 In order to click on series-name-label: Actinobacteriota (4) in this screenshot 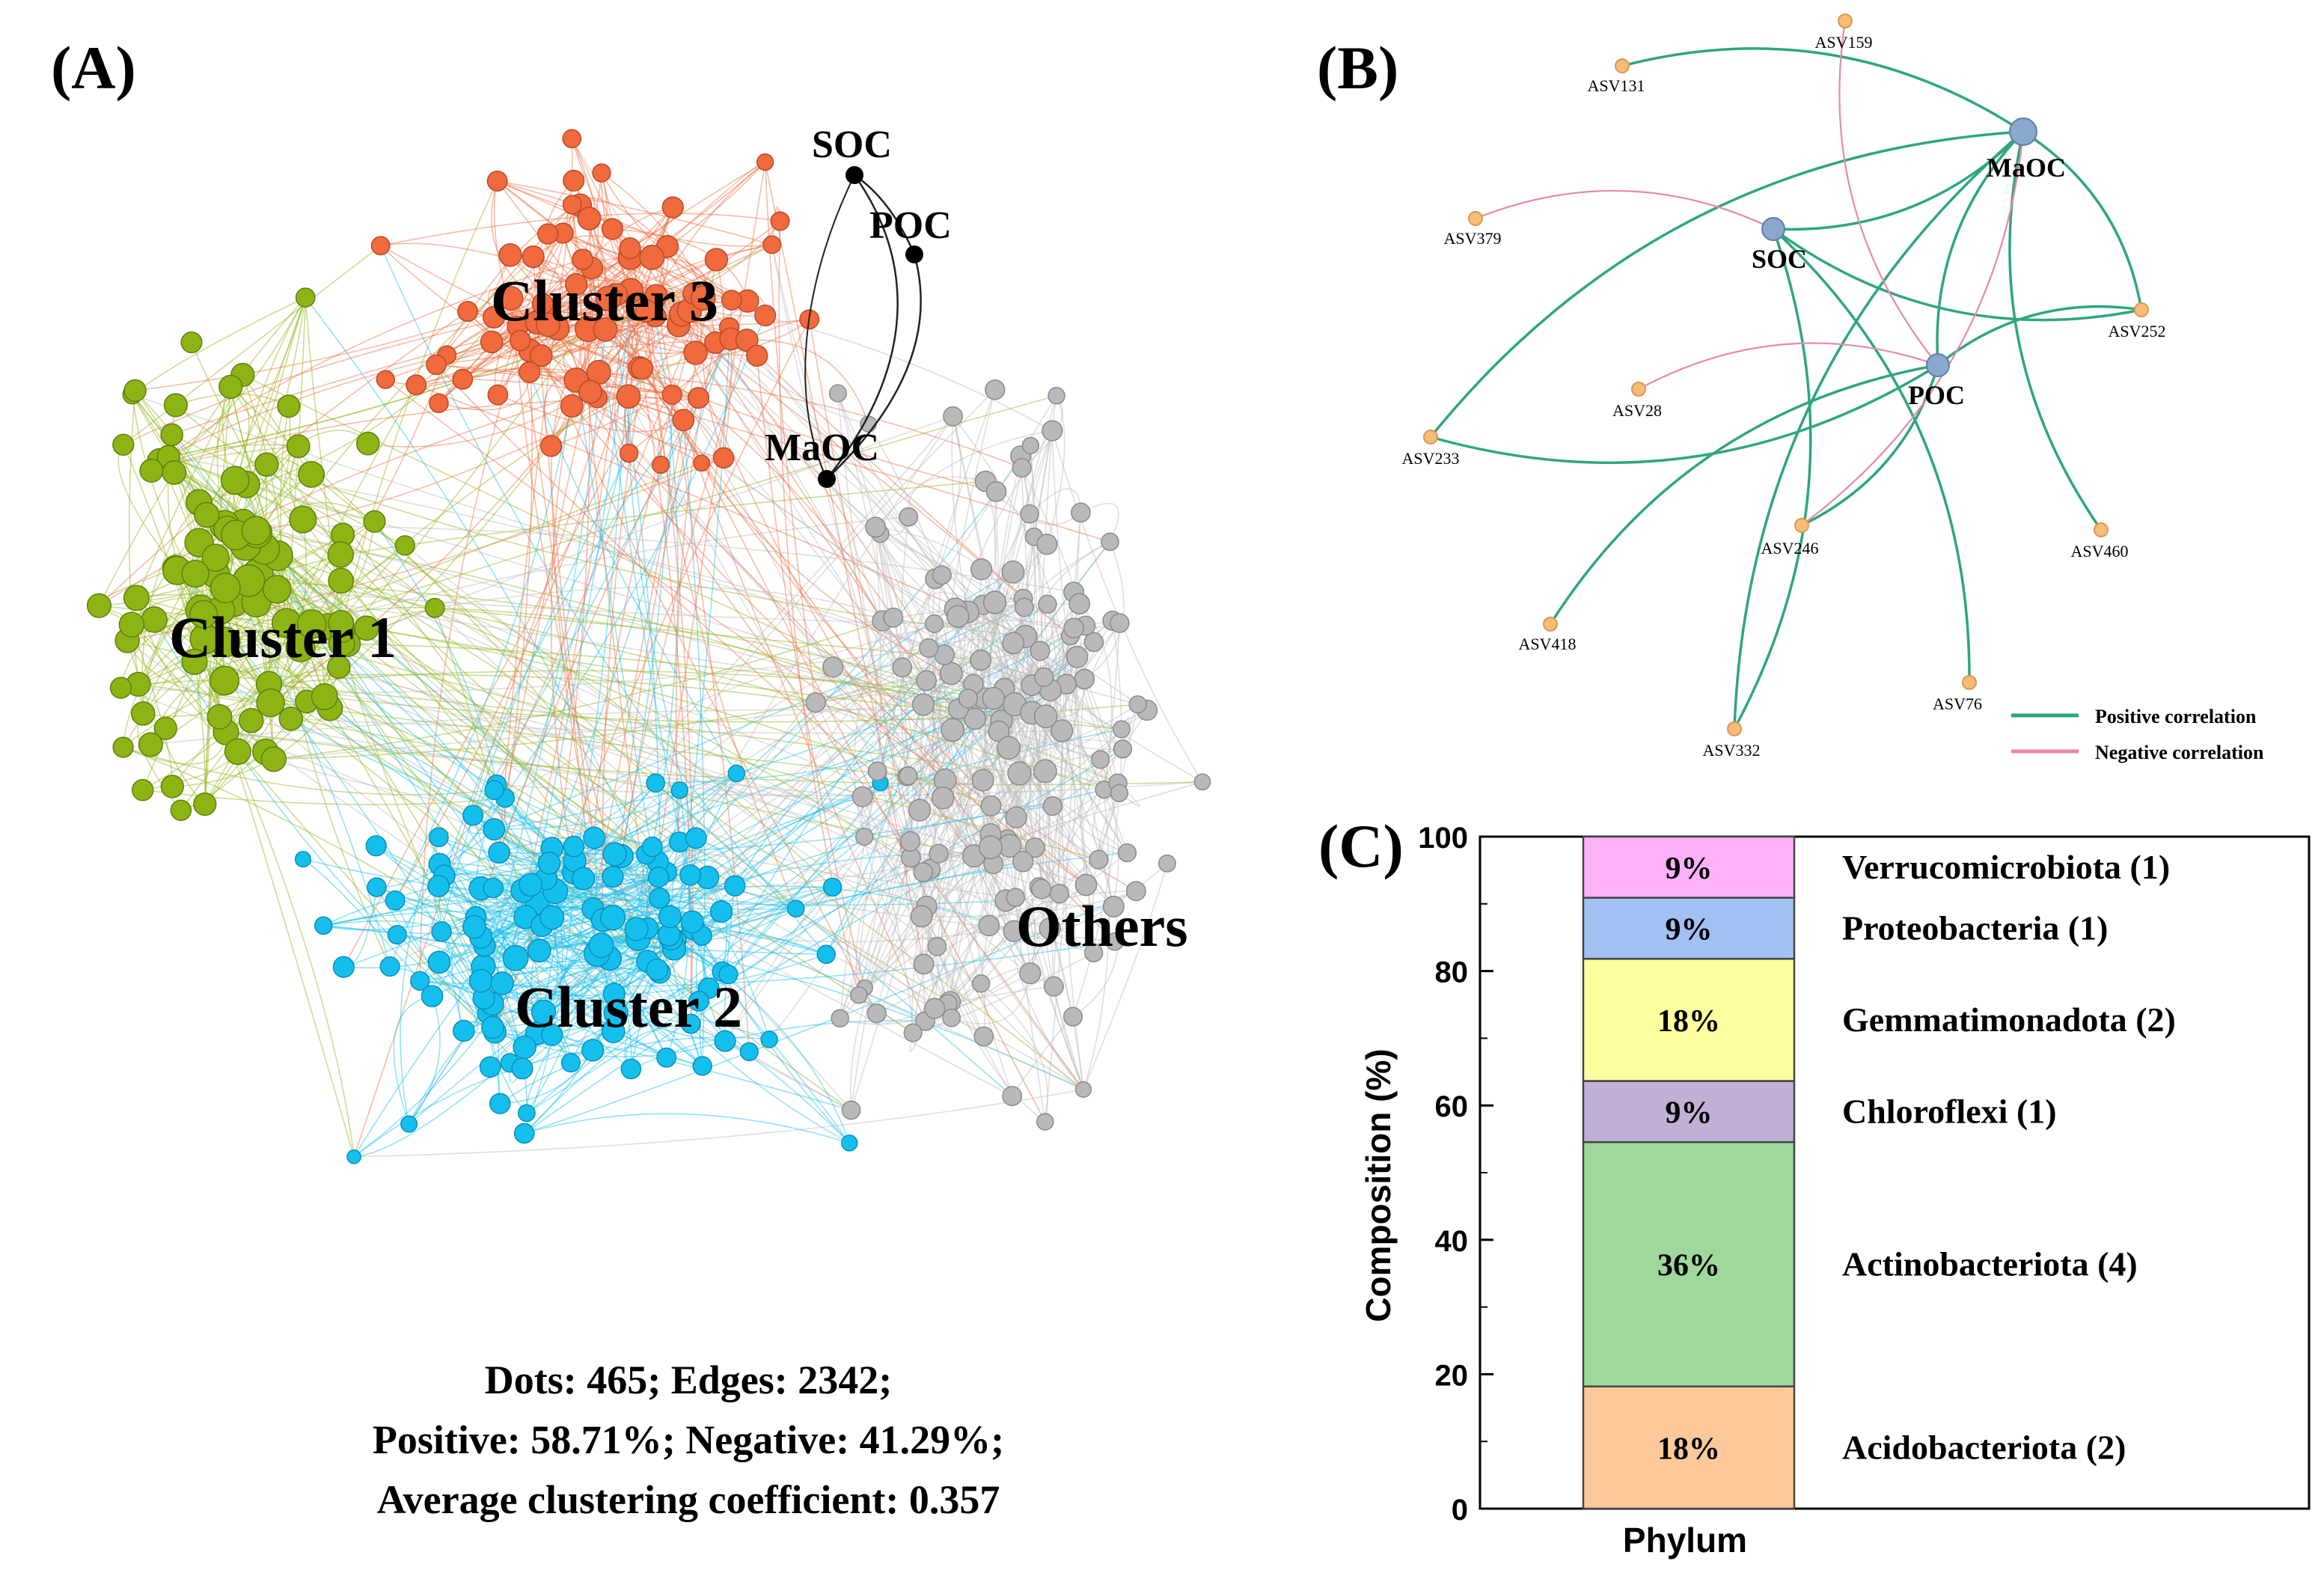, I will do `click(1990, 1263)`.